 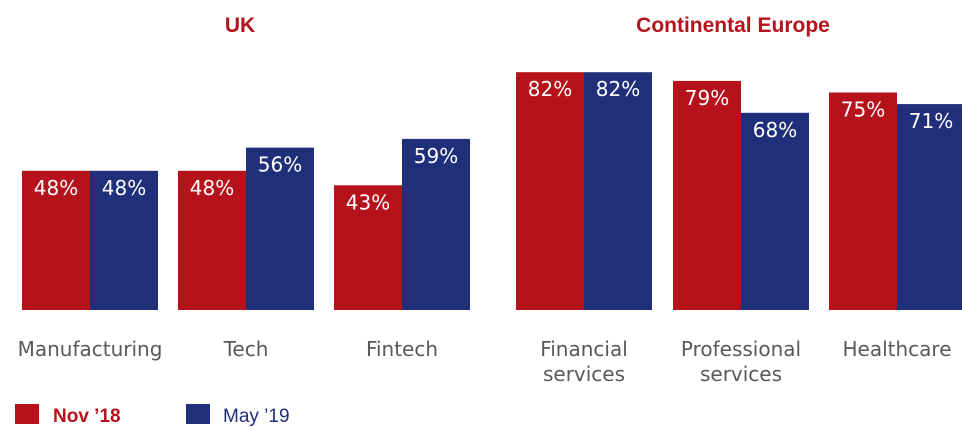 What do you see at coordinates (87, 416) in the screenshot?
I see `legend-label-nov-18: Nov ’18` at bounding box center [87, 416].